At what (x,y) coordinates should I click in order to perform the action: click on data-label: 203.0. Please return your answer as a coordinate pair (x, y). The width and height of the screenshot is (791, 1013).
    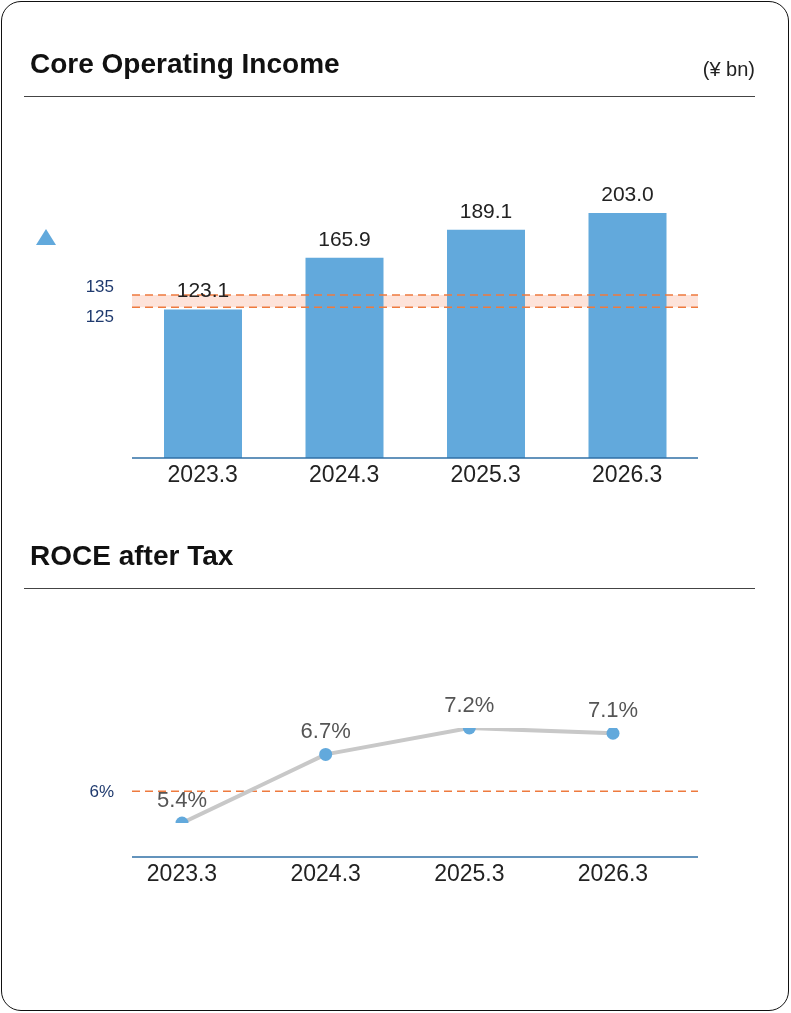
    Looking at the image, I should click on (627, 193).